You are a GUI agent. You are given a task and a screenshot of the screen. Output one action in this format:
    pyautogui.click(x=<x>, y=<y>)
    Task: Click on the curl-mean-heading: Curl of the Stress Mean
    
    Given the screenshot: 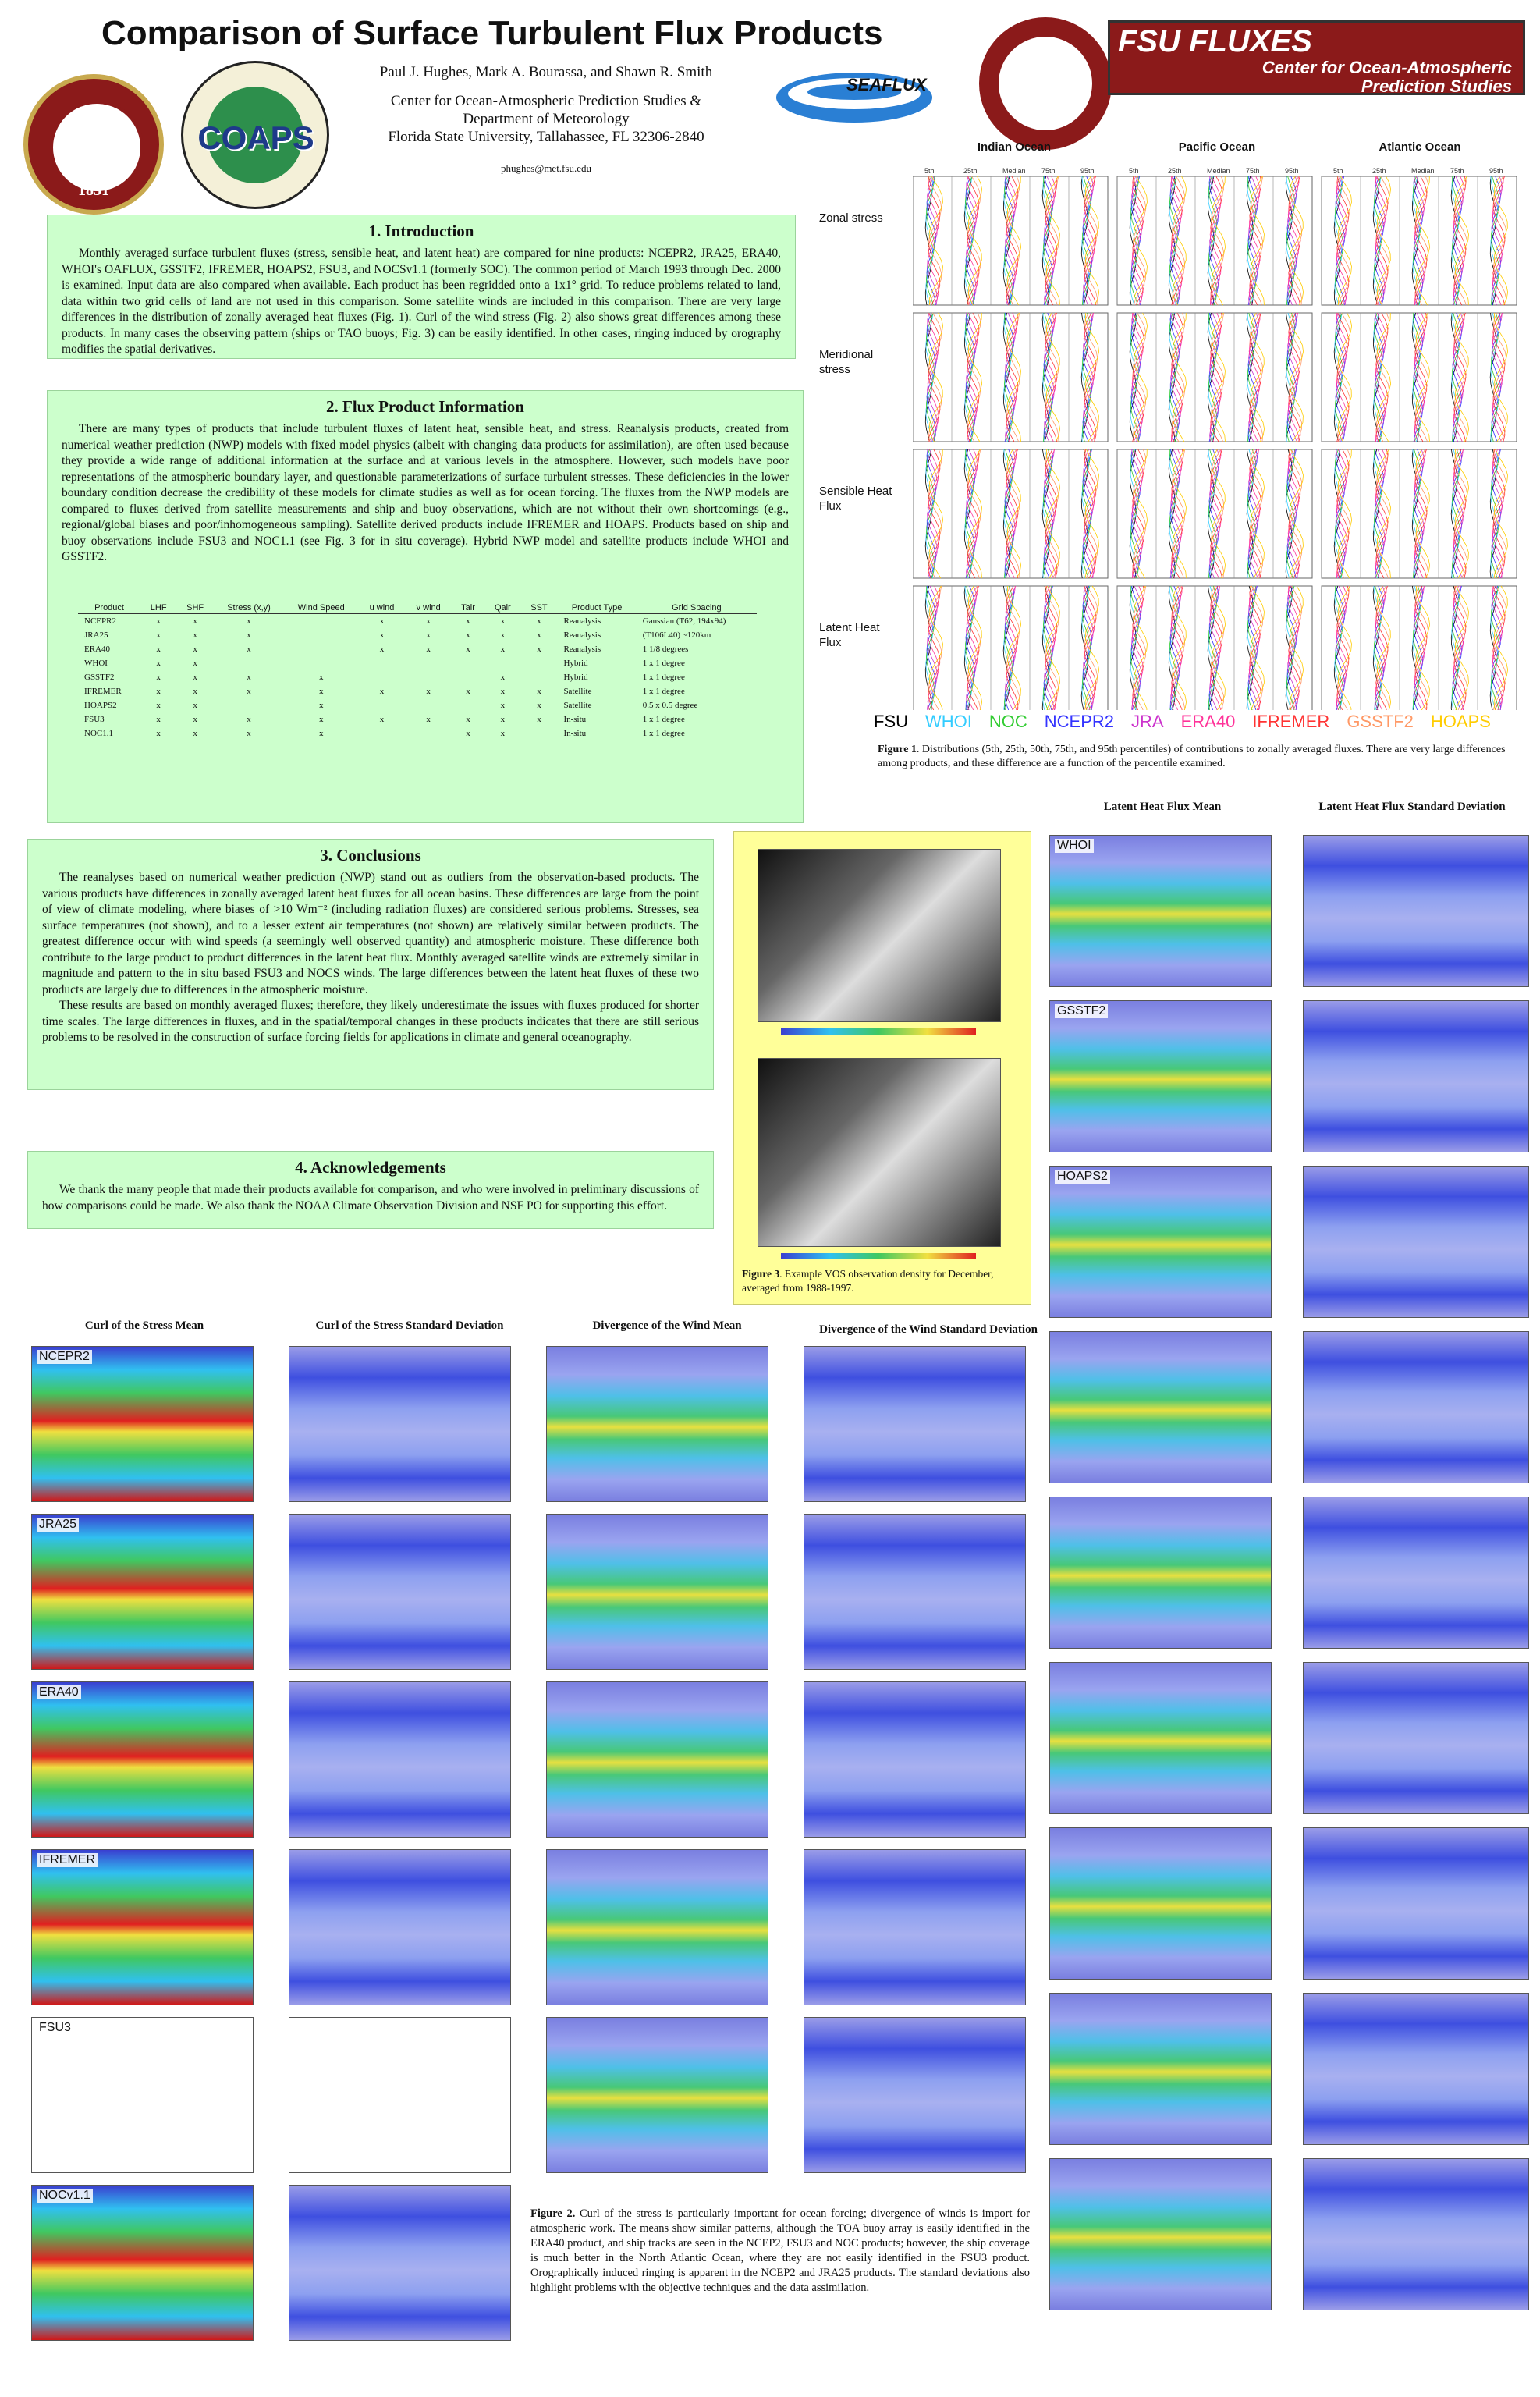 What is the action you would take?
    pyautogui.click(x=144, y=1325)
    